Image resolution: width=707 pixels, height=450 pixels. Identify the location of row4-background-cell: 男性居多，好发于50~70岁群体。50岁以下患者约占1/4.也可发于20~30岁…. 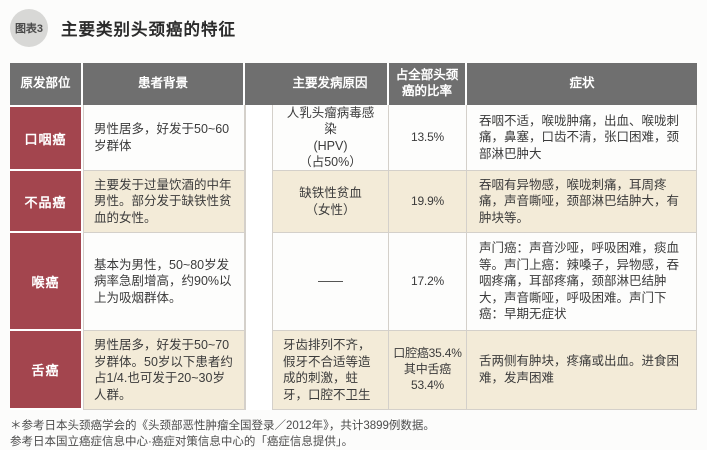
(164, 370).